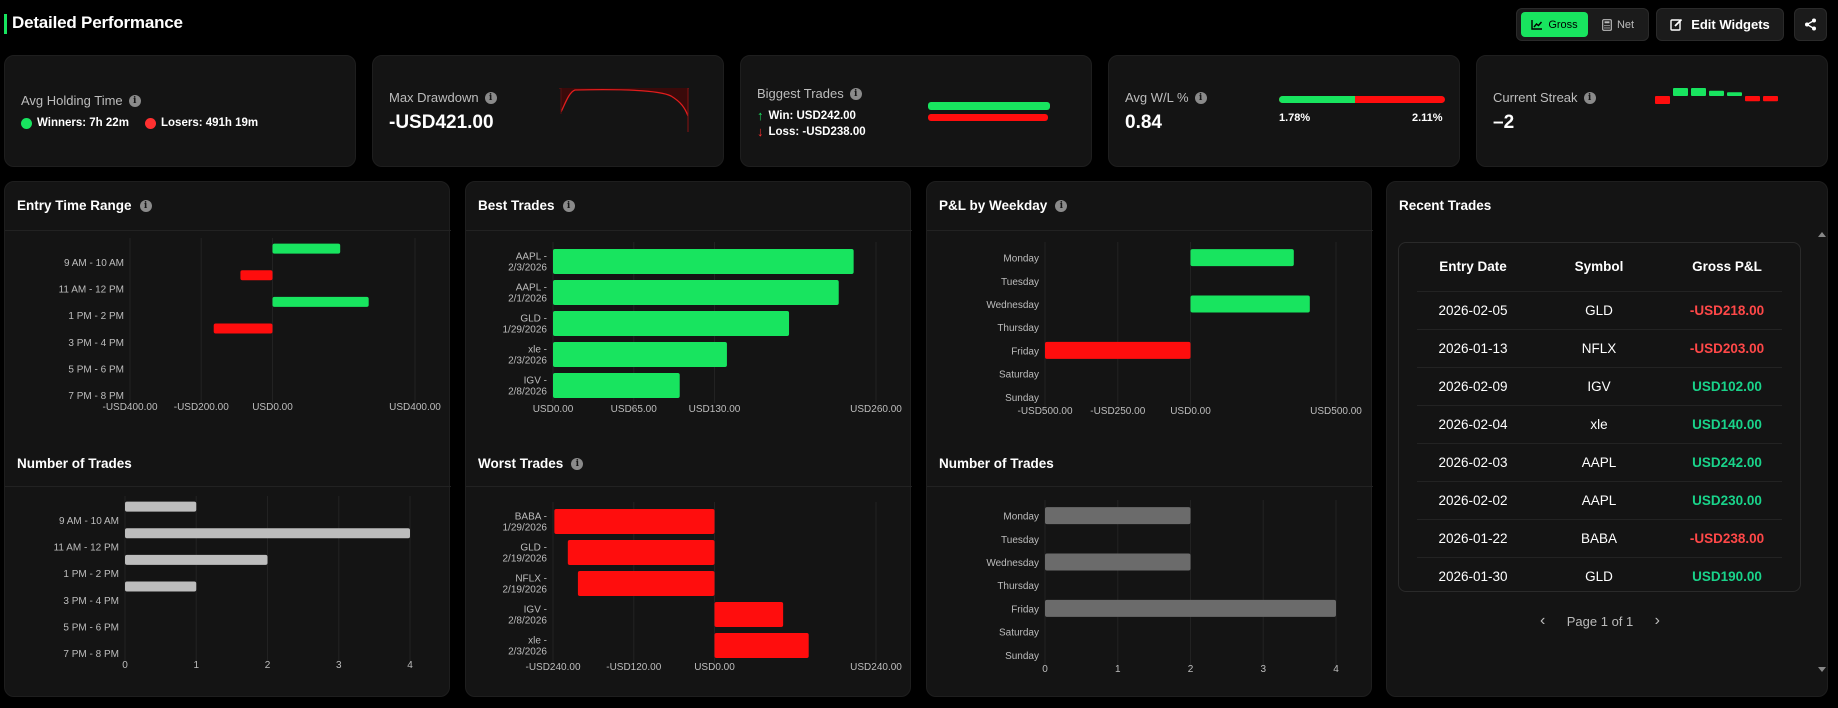 The height and width of the screenshot is (708, 1838). Describe the element at coordinates (1599, 310) in the screenshot. I see `symbol-cell: GLD` at that location.